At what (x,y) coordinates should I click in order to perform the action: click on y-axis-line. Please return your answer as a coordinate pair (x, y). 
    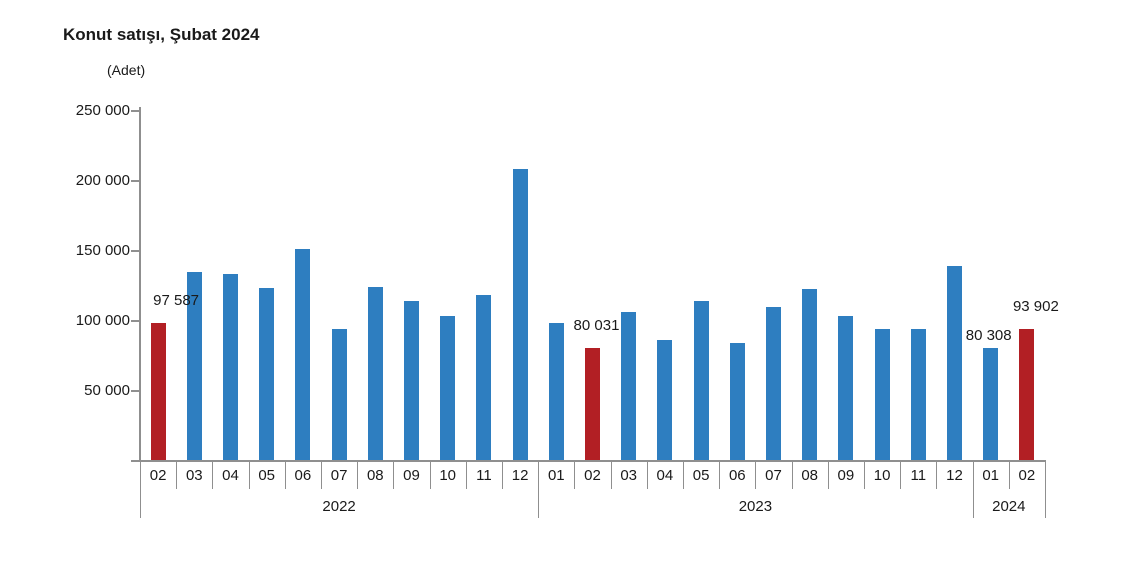
    Looking at the image, I should click on (140, 284).